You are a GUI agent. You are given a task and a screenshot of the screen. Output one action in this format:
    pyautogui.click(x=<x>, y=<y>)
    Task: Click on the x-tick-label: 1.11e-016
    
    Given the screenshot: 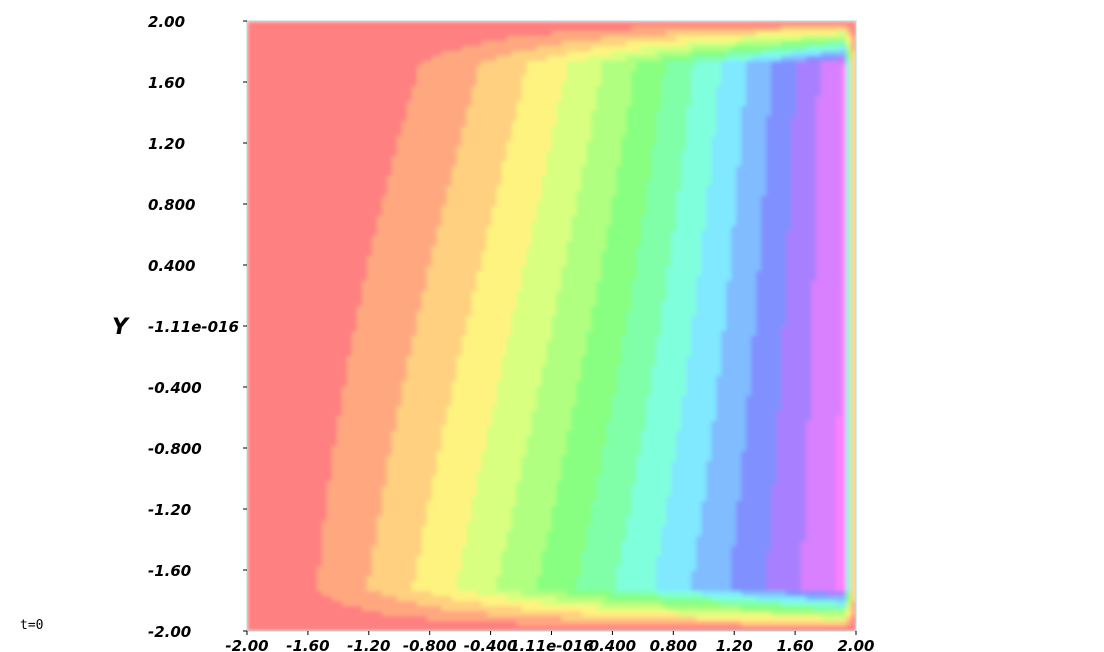 What is the action you would take?
    pyautogui.click(x=551, y=644)
    